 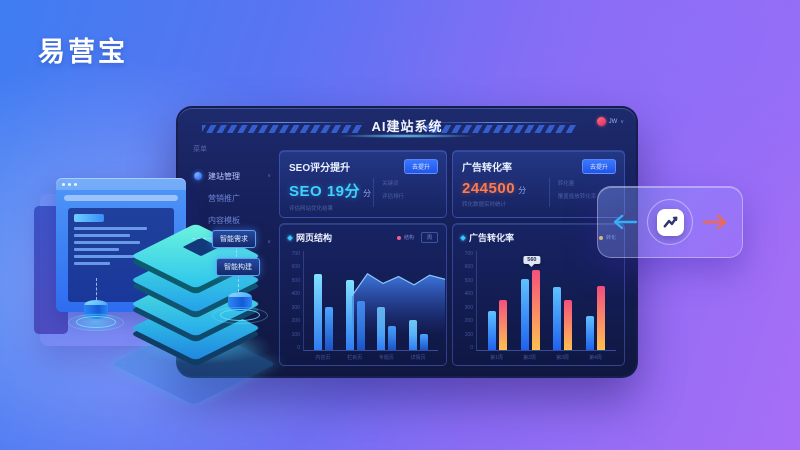 What do you see at coordinates (598, 166) in the screenshot?
I see `ads-improve-button: 去提升` at bounding box center [598, 166].